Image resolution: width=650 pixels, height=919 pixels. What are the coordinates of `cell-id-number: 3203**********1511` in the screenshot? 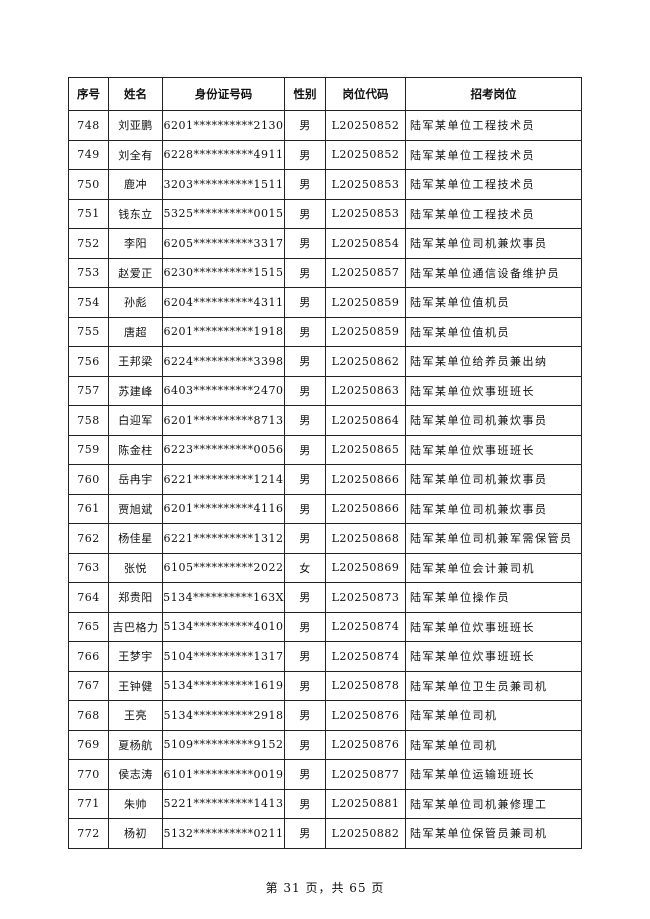 It's located at (223, 184).